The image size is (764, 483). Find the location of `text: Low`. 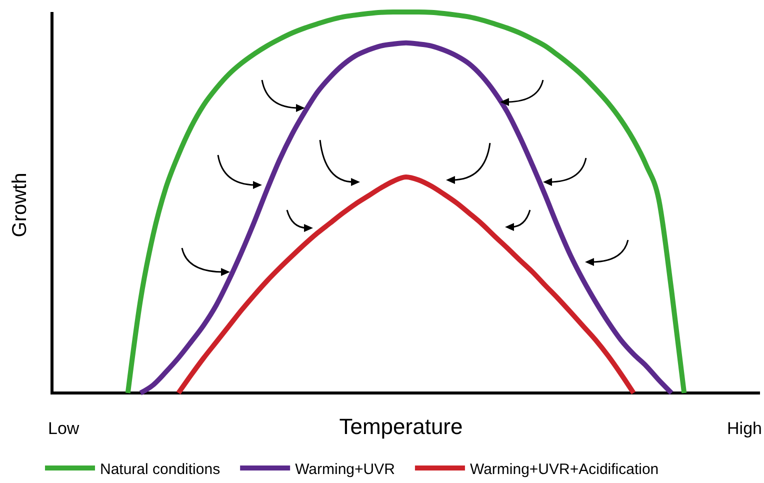

text: Low is located at coordinates (64, 428).